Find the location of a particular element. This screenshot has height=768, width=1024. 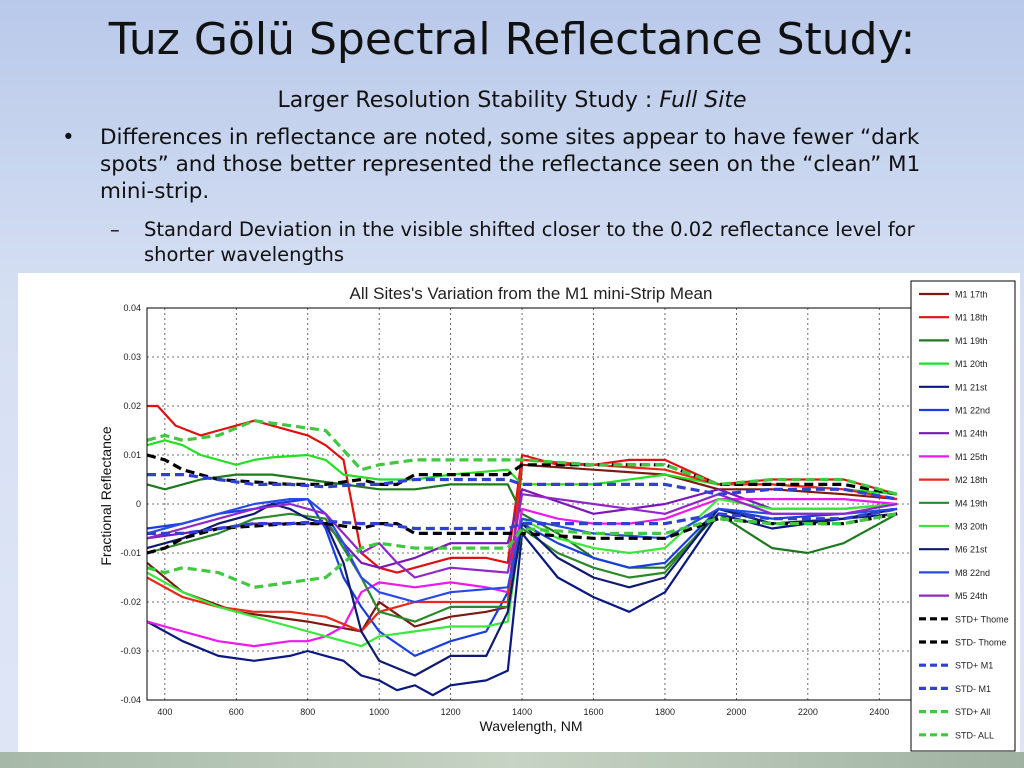

x-tick-label: 2200 is located at coordinates (808, 712).